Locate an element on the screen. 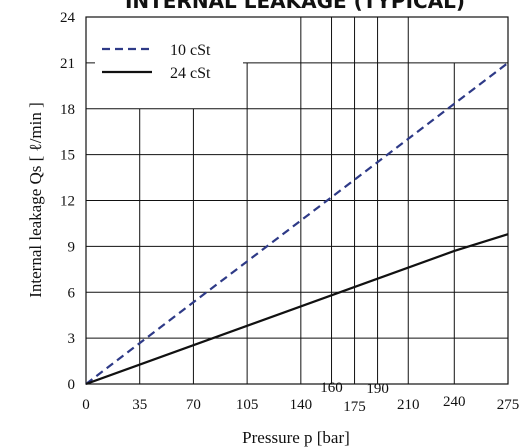 This screenshot has height=448, width=529. y-tick-label-3: 3 is located at coordinates (72, 339).